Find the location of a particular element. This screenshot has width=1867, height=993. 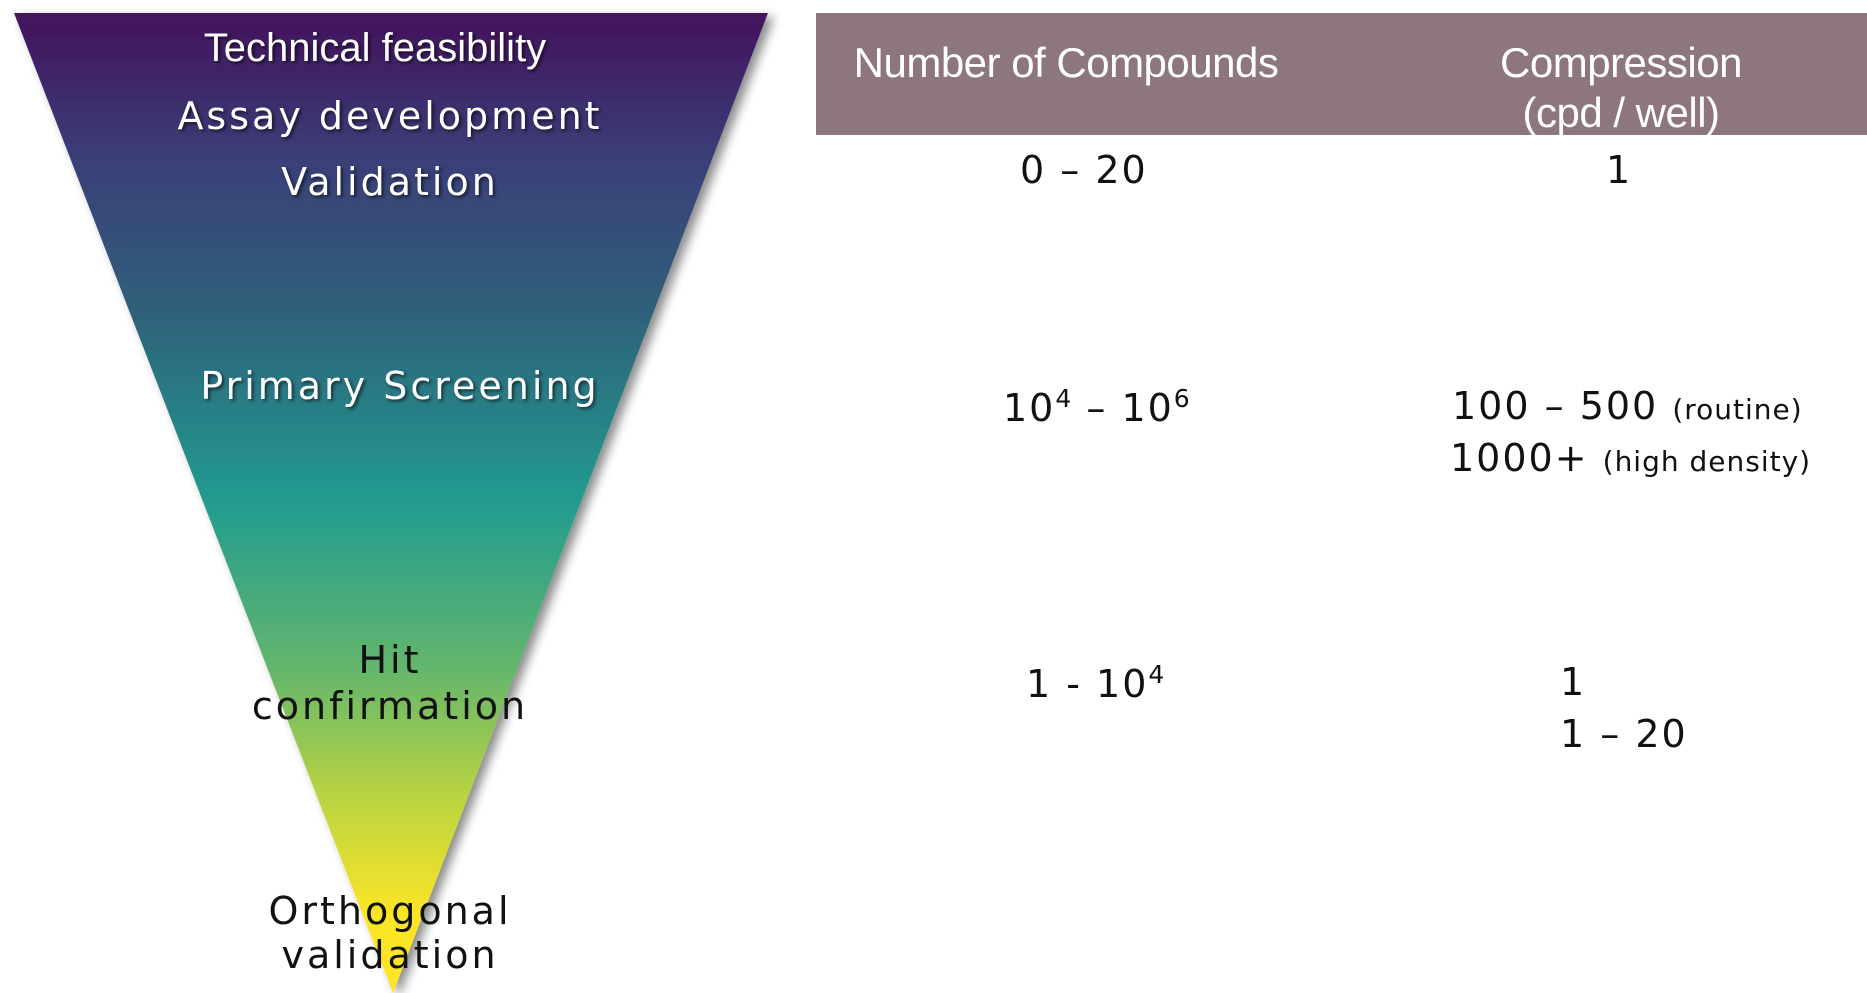

row-primary-compounds: 104 – 106 is located at coordinates (1097, 407).